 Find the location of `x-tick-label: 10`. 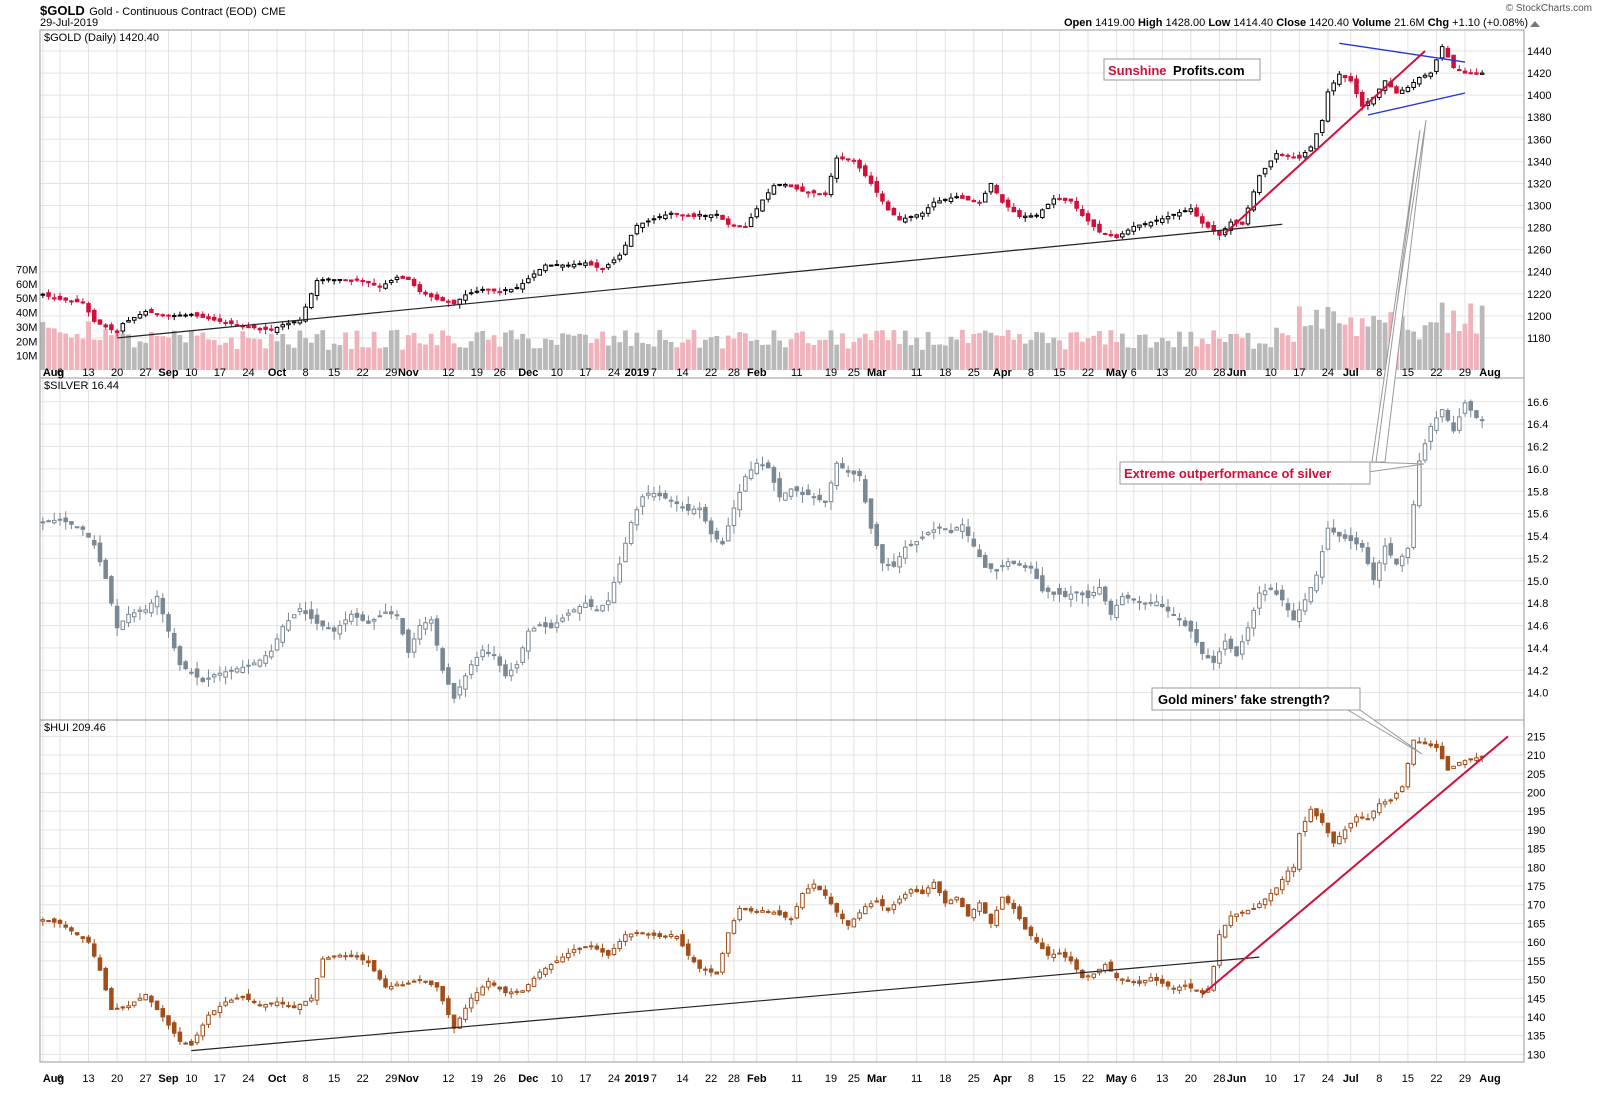

x-tick-label: 10 is located at coordinates (1271, 373).